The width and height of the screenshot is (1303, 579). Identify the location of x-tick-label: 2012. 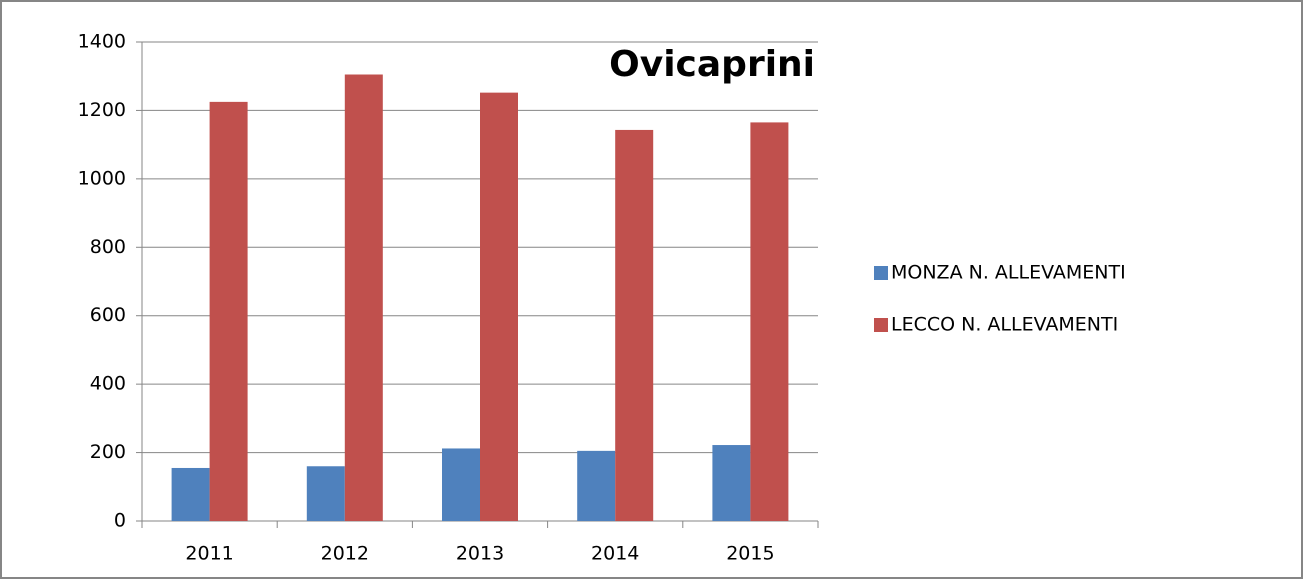
(345, 554).